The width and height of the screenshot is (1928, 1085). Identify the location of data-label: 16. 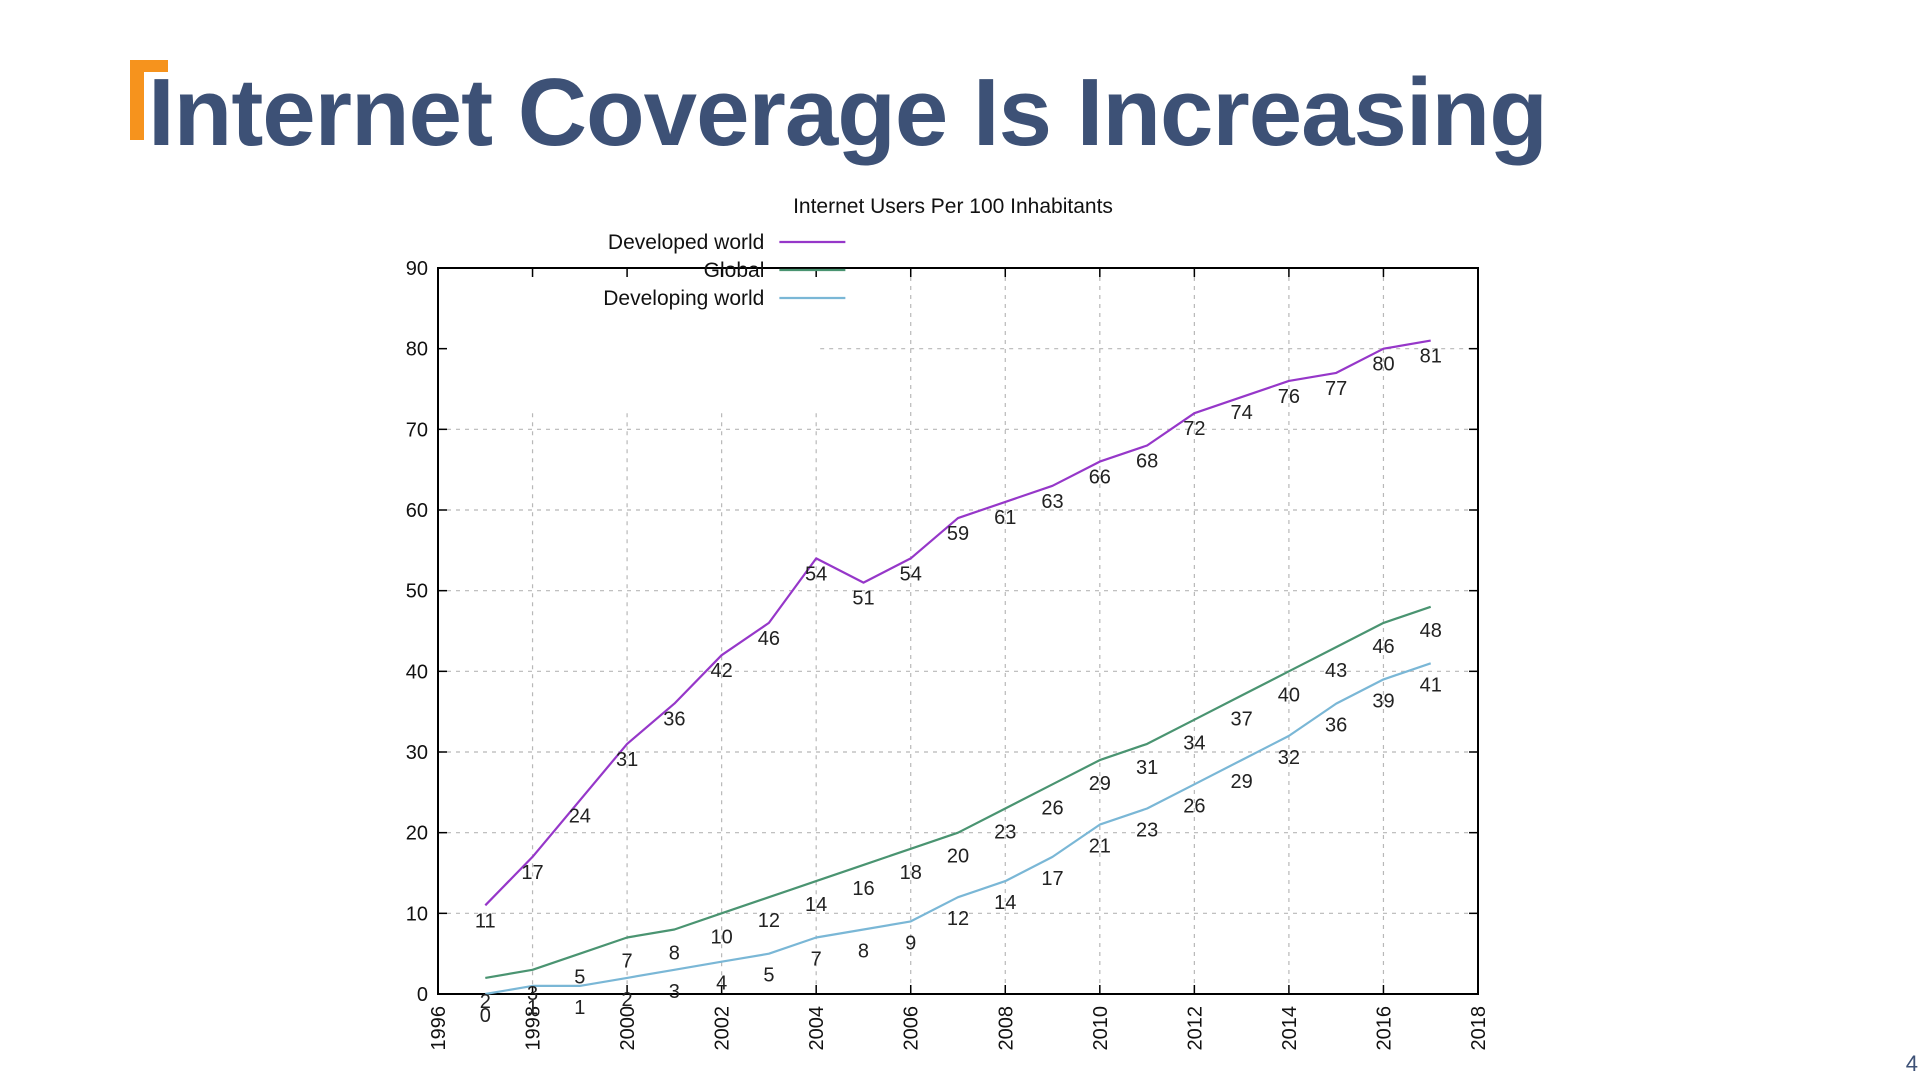
(863, 889).